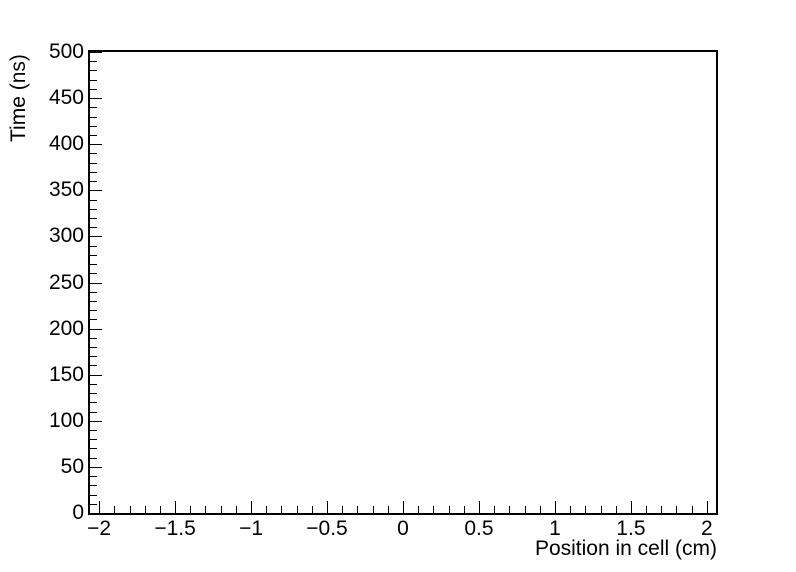  What do you see at coordinates (66, 98) in the screenshot?
I see `y-tick-label: 450` at bounding box center [66, 98].